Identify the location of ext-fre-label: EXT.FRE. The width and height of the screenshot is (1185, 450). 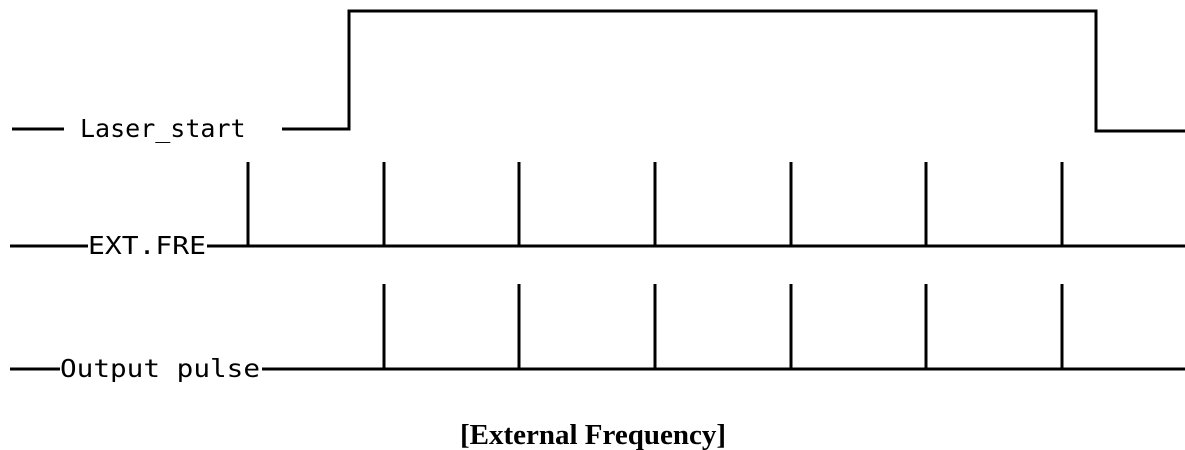
(147, 245).